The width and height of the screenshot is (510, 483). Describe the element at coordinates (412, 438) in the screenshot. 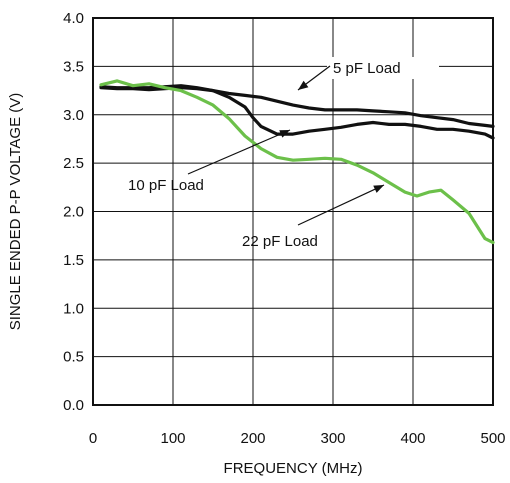

I see `x-tick-label: 400` at that location.